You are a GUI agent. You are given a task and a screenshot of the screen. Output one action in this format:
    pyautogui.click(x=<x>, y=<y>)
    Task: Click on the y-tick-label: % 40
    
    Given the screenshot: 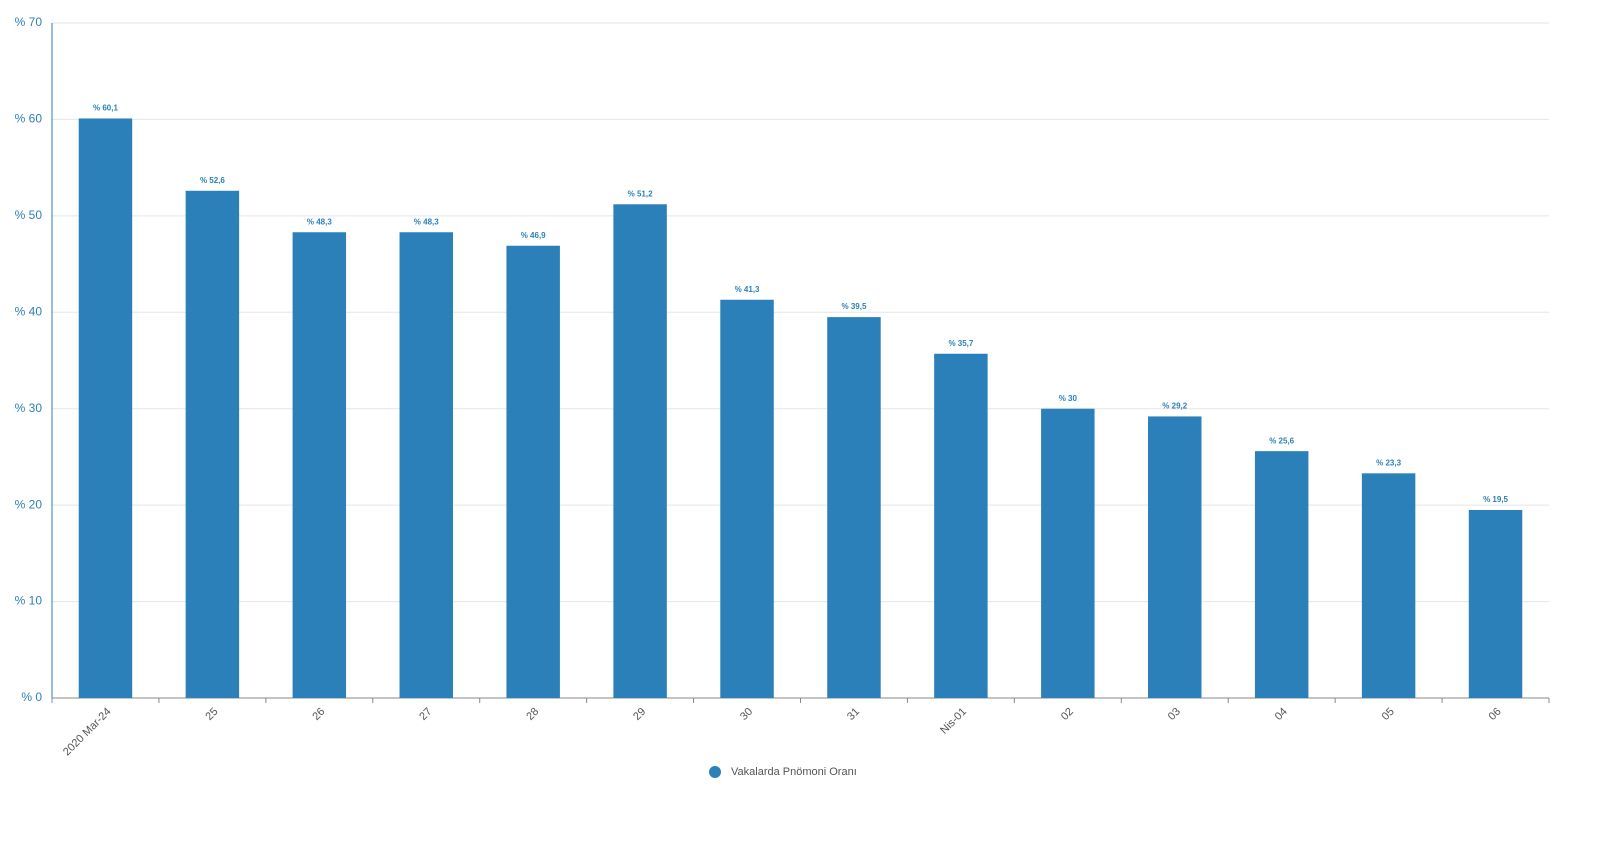 What is the action you would take?
    pyautogui.click(x=29, y=311)
    